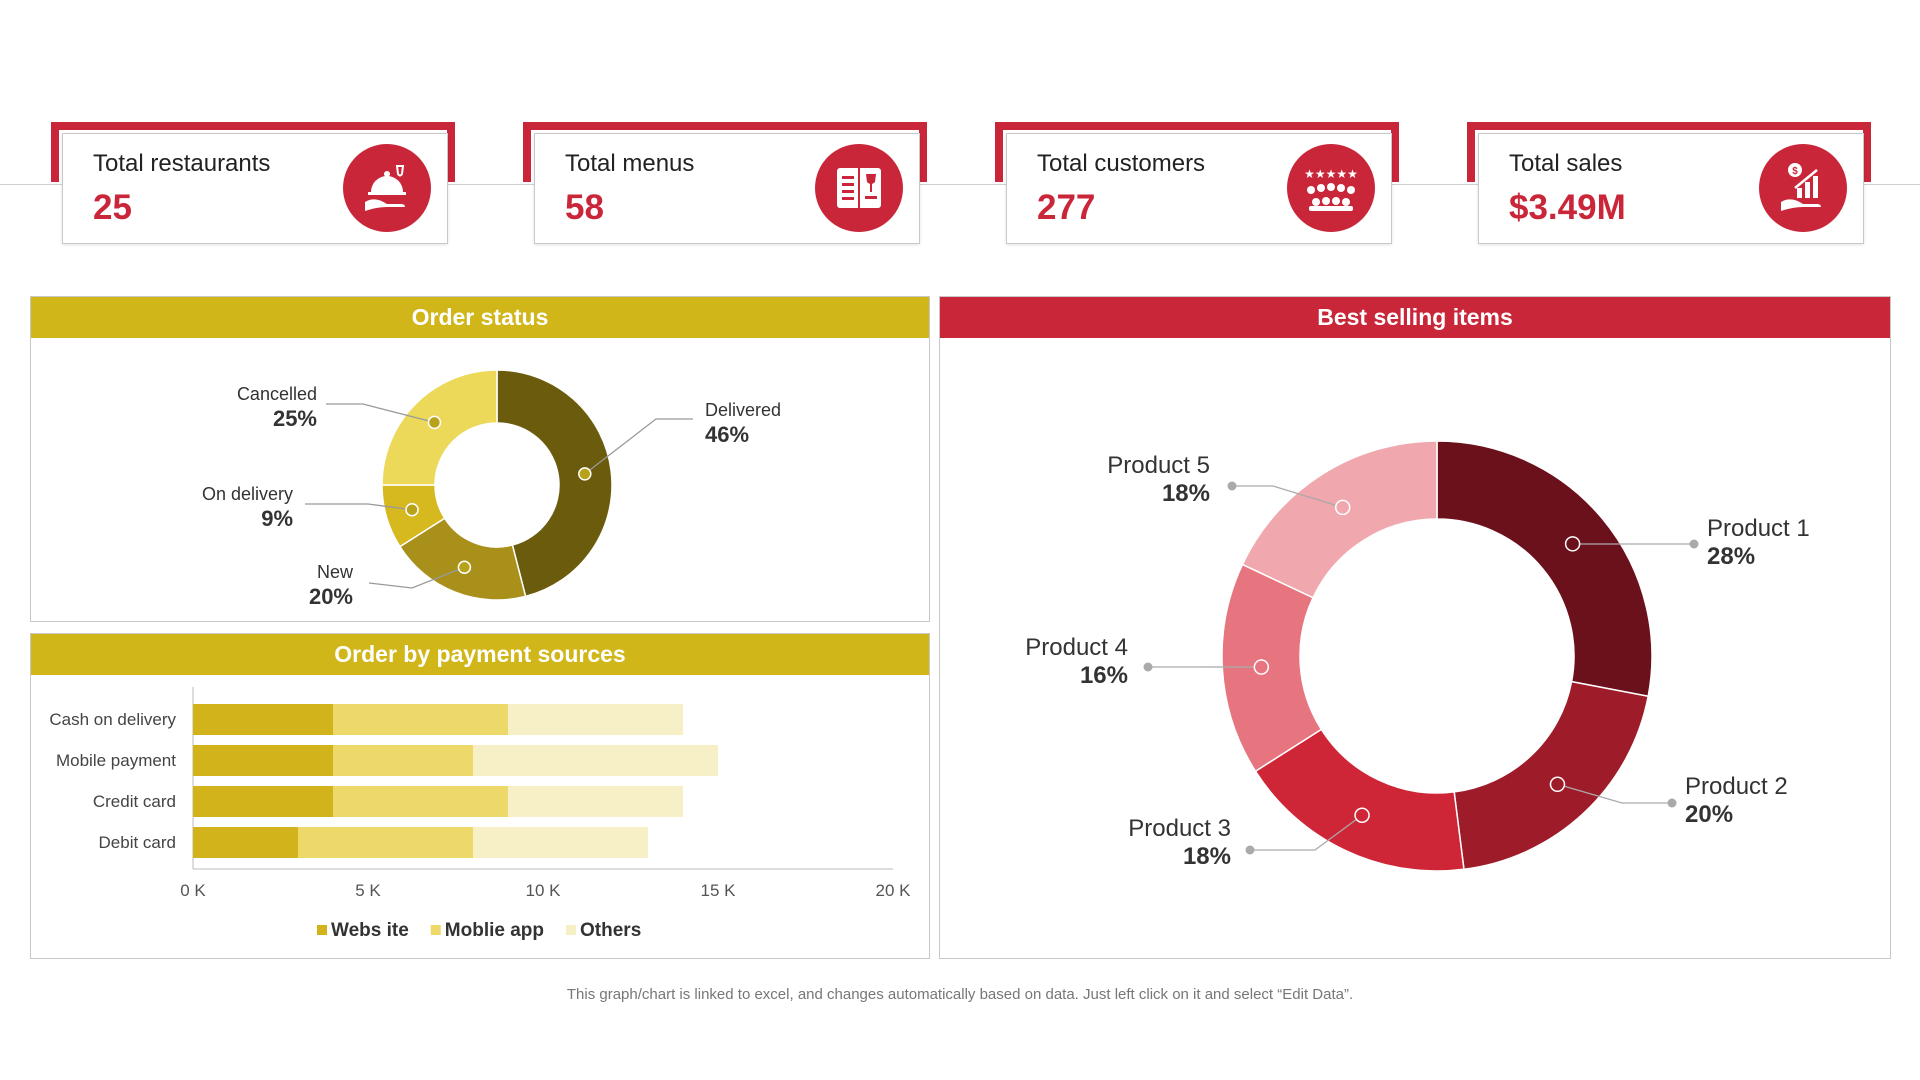  I want to click on kpi-card-body: Total restaurants 25, so click(255, 188).